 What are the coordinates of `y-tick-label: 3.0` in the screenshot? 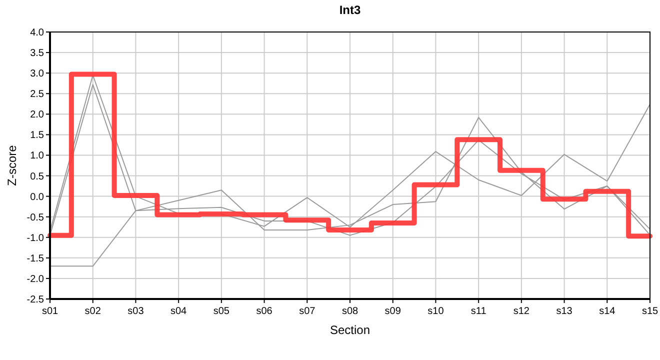 It's located at (37, 74).